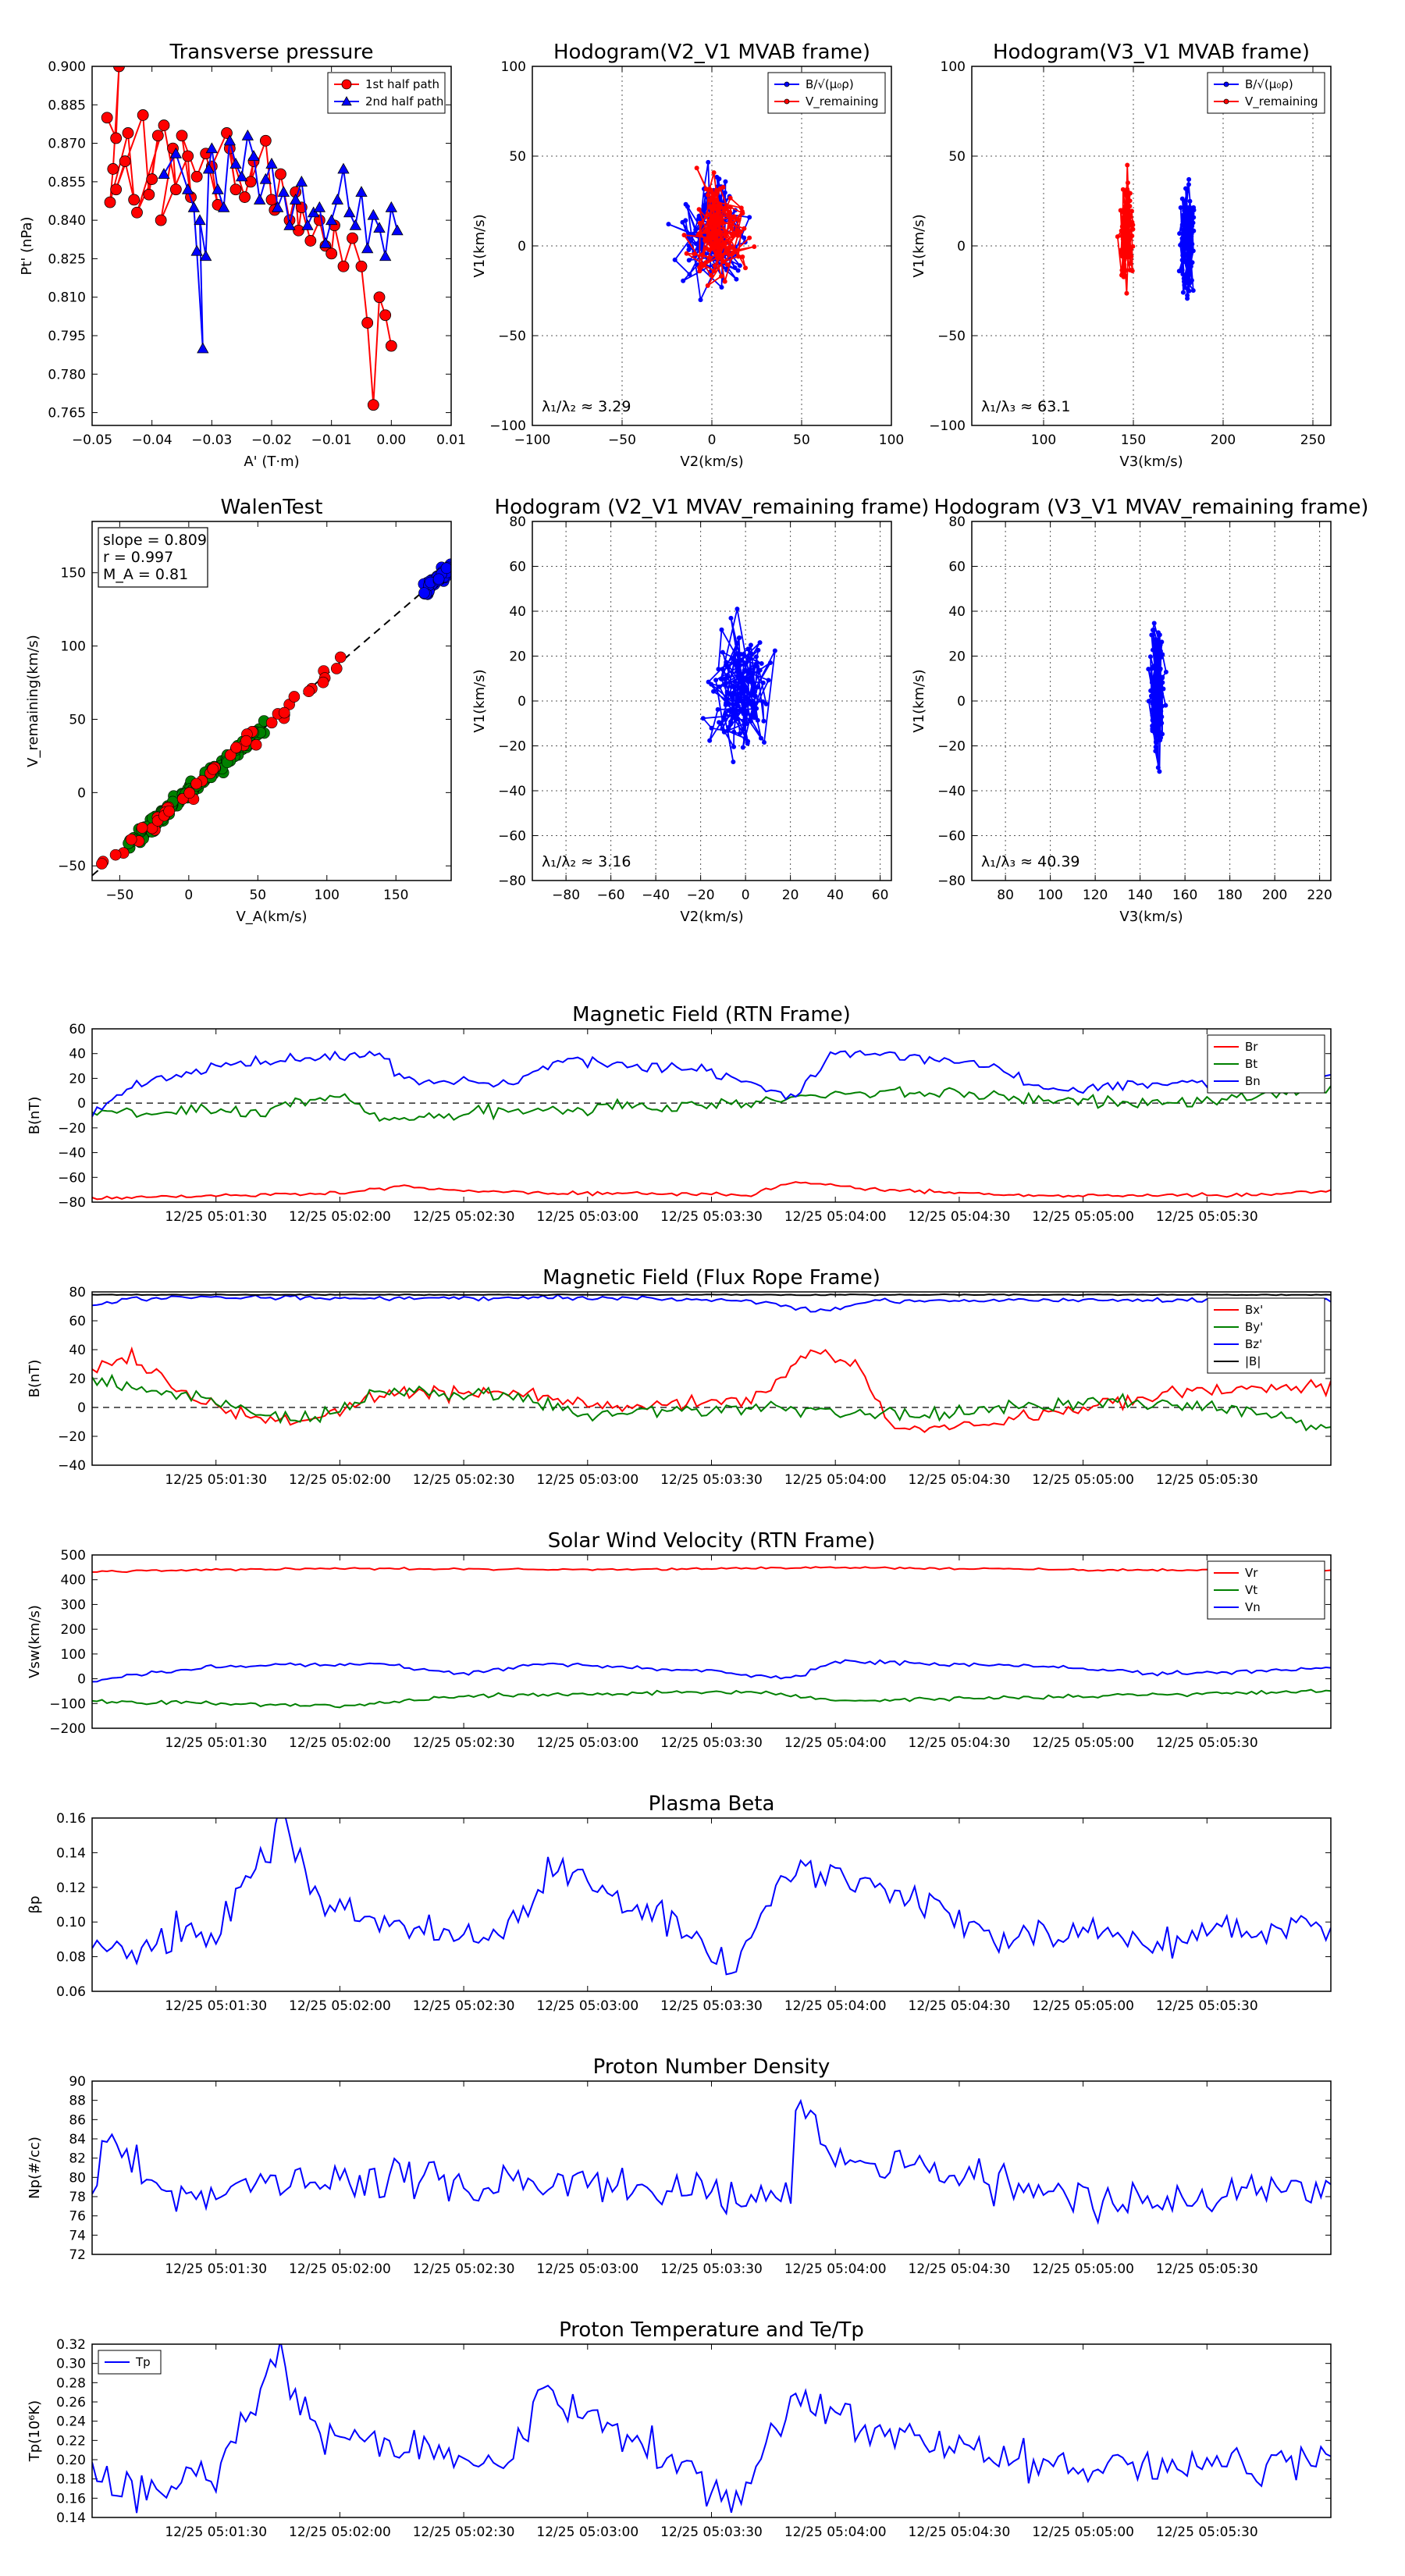 The image size is (1405, 2576). What do you see at coordinates (71, 1922) in the screenshot?
I see `y-tick-label: 0.10` at bounding box center [71, 1922].